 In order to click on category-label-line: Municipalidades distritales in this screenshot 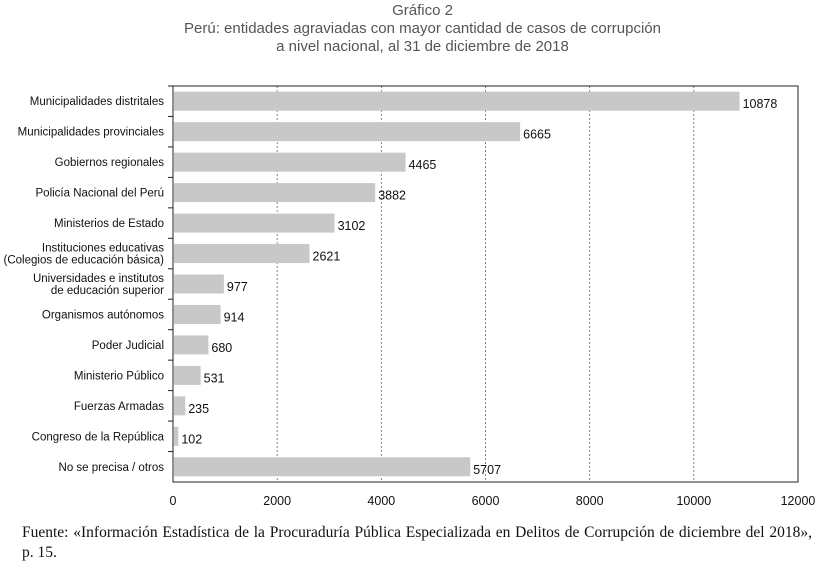, I will do `click(97, 102)`.